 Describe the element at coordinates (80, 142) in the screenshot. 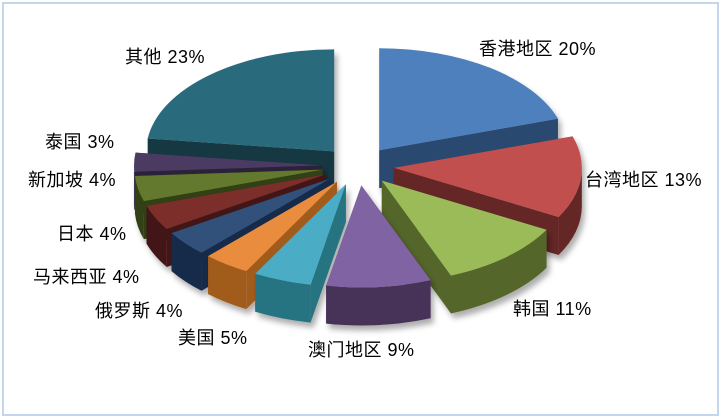

I see `pie-slice-label-9: 泰国 3%` at that location.